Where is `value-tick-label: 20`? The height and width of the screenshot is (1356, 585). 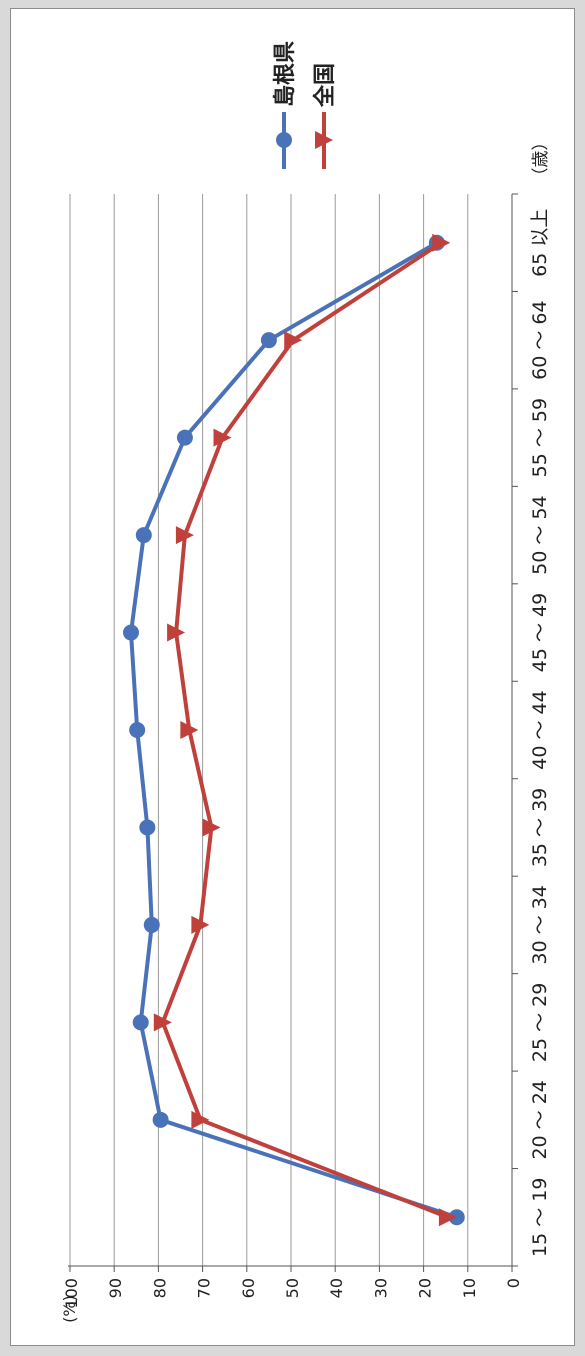 value-tick-label: 20 is located at coordinates (425, 1288).